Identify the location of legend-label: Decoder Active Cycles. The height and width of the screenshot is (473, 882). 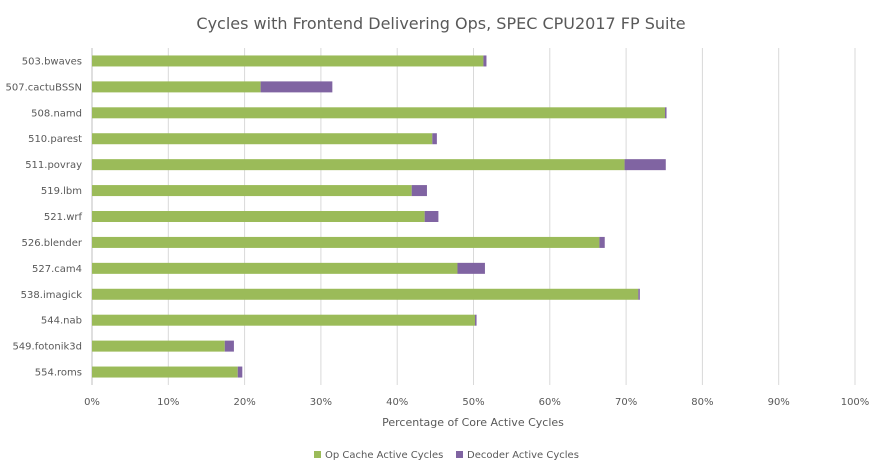
(523, 455).